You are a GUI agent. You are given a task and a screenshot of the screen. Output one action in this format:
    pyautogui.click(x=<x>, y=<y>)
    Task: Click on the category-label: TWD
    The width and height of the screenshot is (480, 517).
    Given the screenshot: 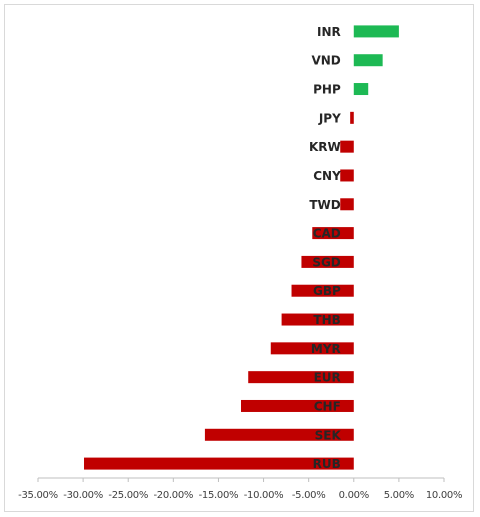 What is the action you would take?
    pyautogui.click(x=324, y=205)
    